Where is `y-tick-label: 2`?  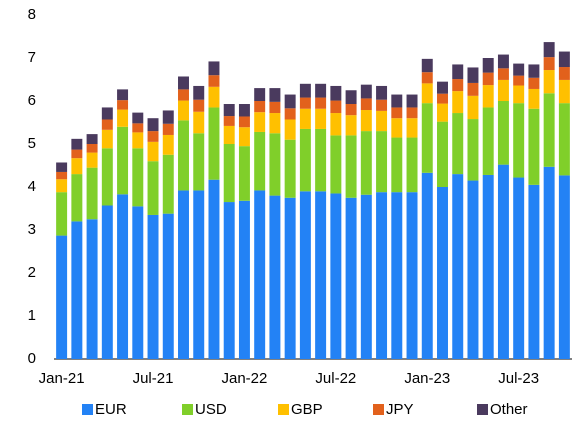 y-tick-label: 2 is located at coordinates (32, 272).